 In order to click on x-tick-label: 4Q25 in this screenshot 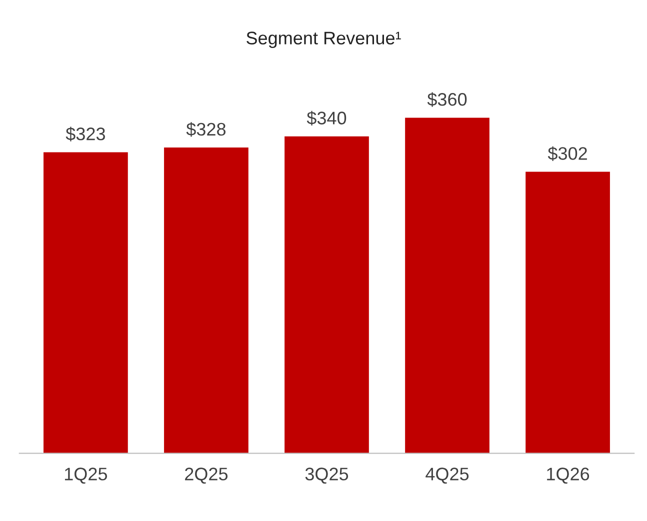, I will do `click(447, 476)`.